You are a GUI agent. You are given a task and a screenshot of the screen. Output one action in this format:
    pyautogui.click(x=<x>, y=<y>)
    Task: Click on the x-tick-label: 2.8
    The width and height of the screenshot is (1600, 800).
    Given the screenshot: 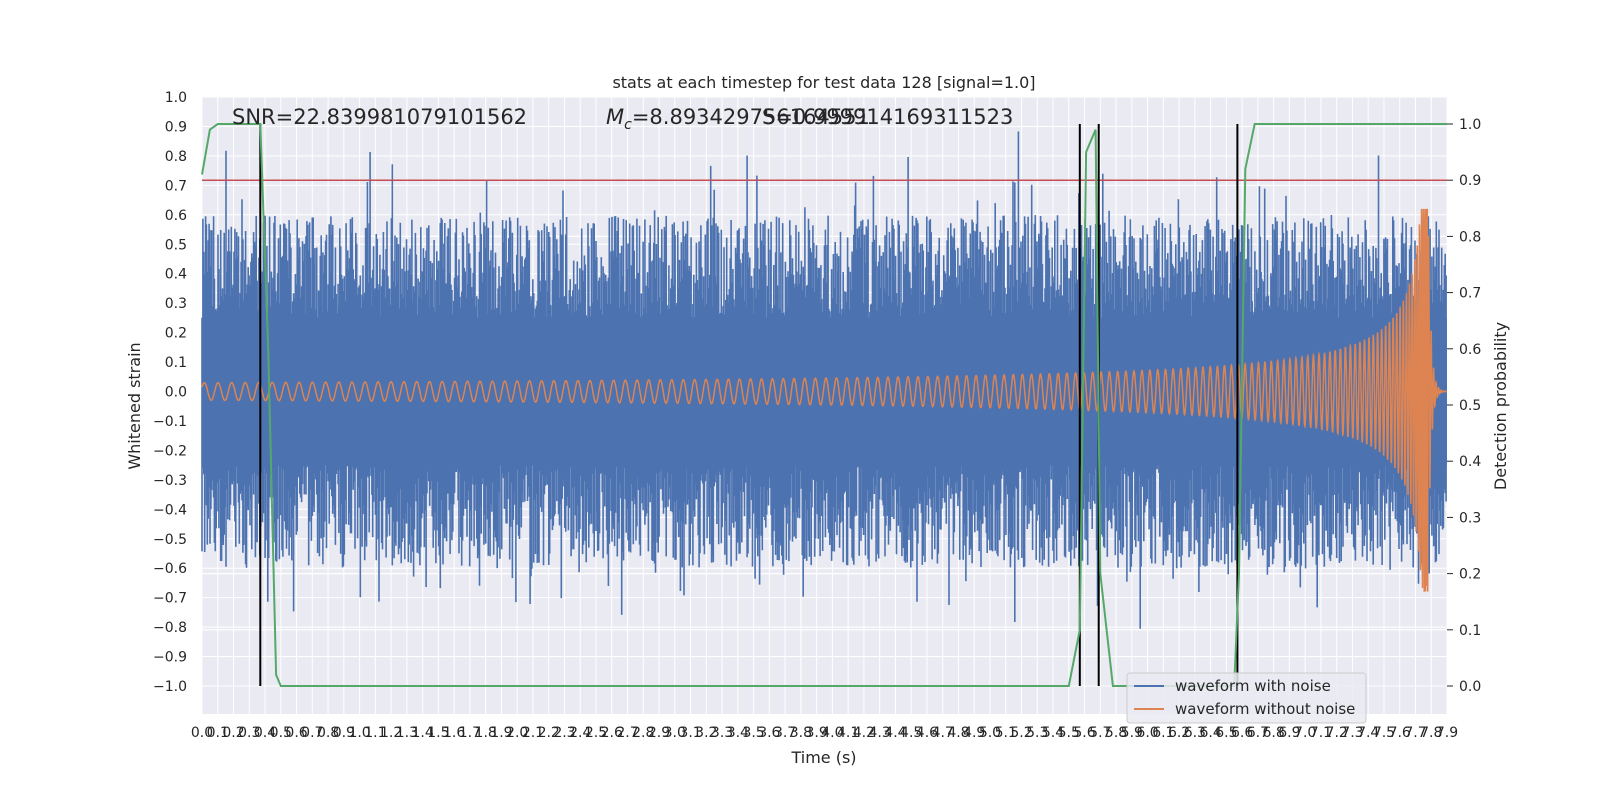 What is the action you would take?
    pyautogui.click(x=643, y=733)
    